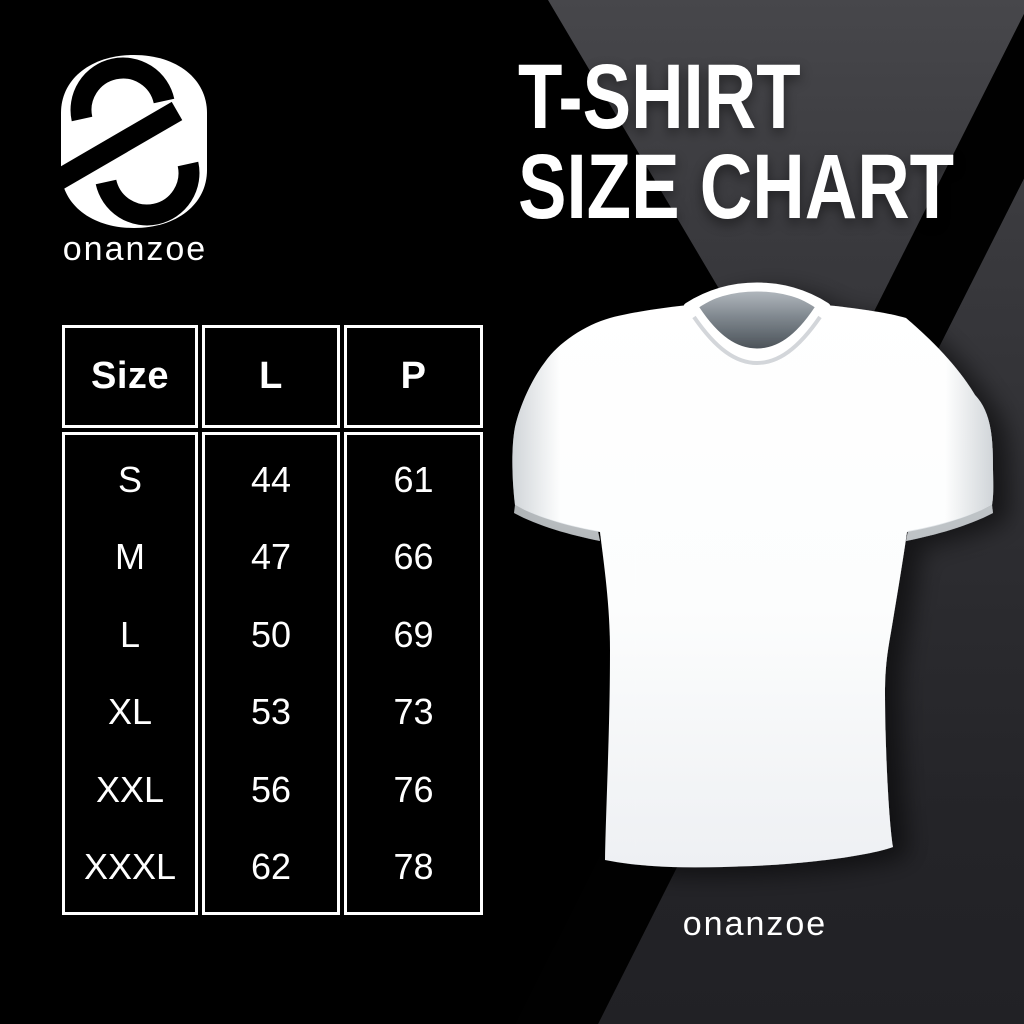 The image size is (1024, 1024). Describe the element at coordinates (413, 789) in the screenshot. I see `width-cell: 76` at that location.